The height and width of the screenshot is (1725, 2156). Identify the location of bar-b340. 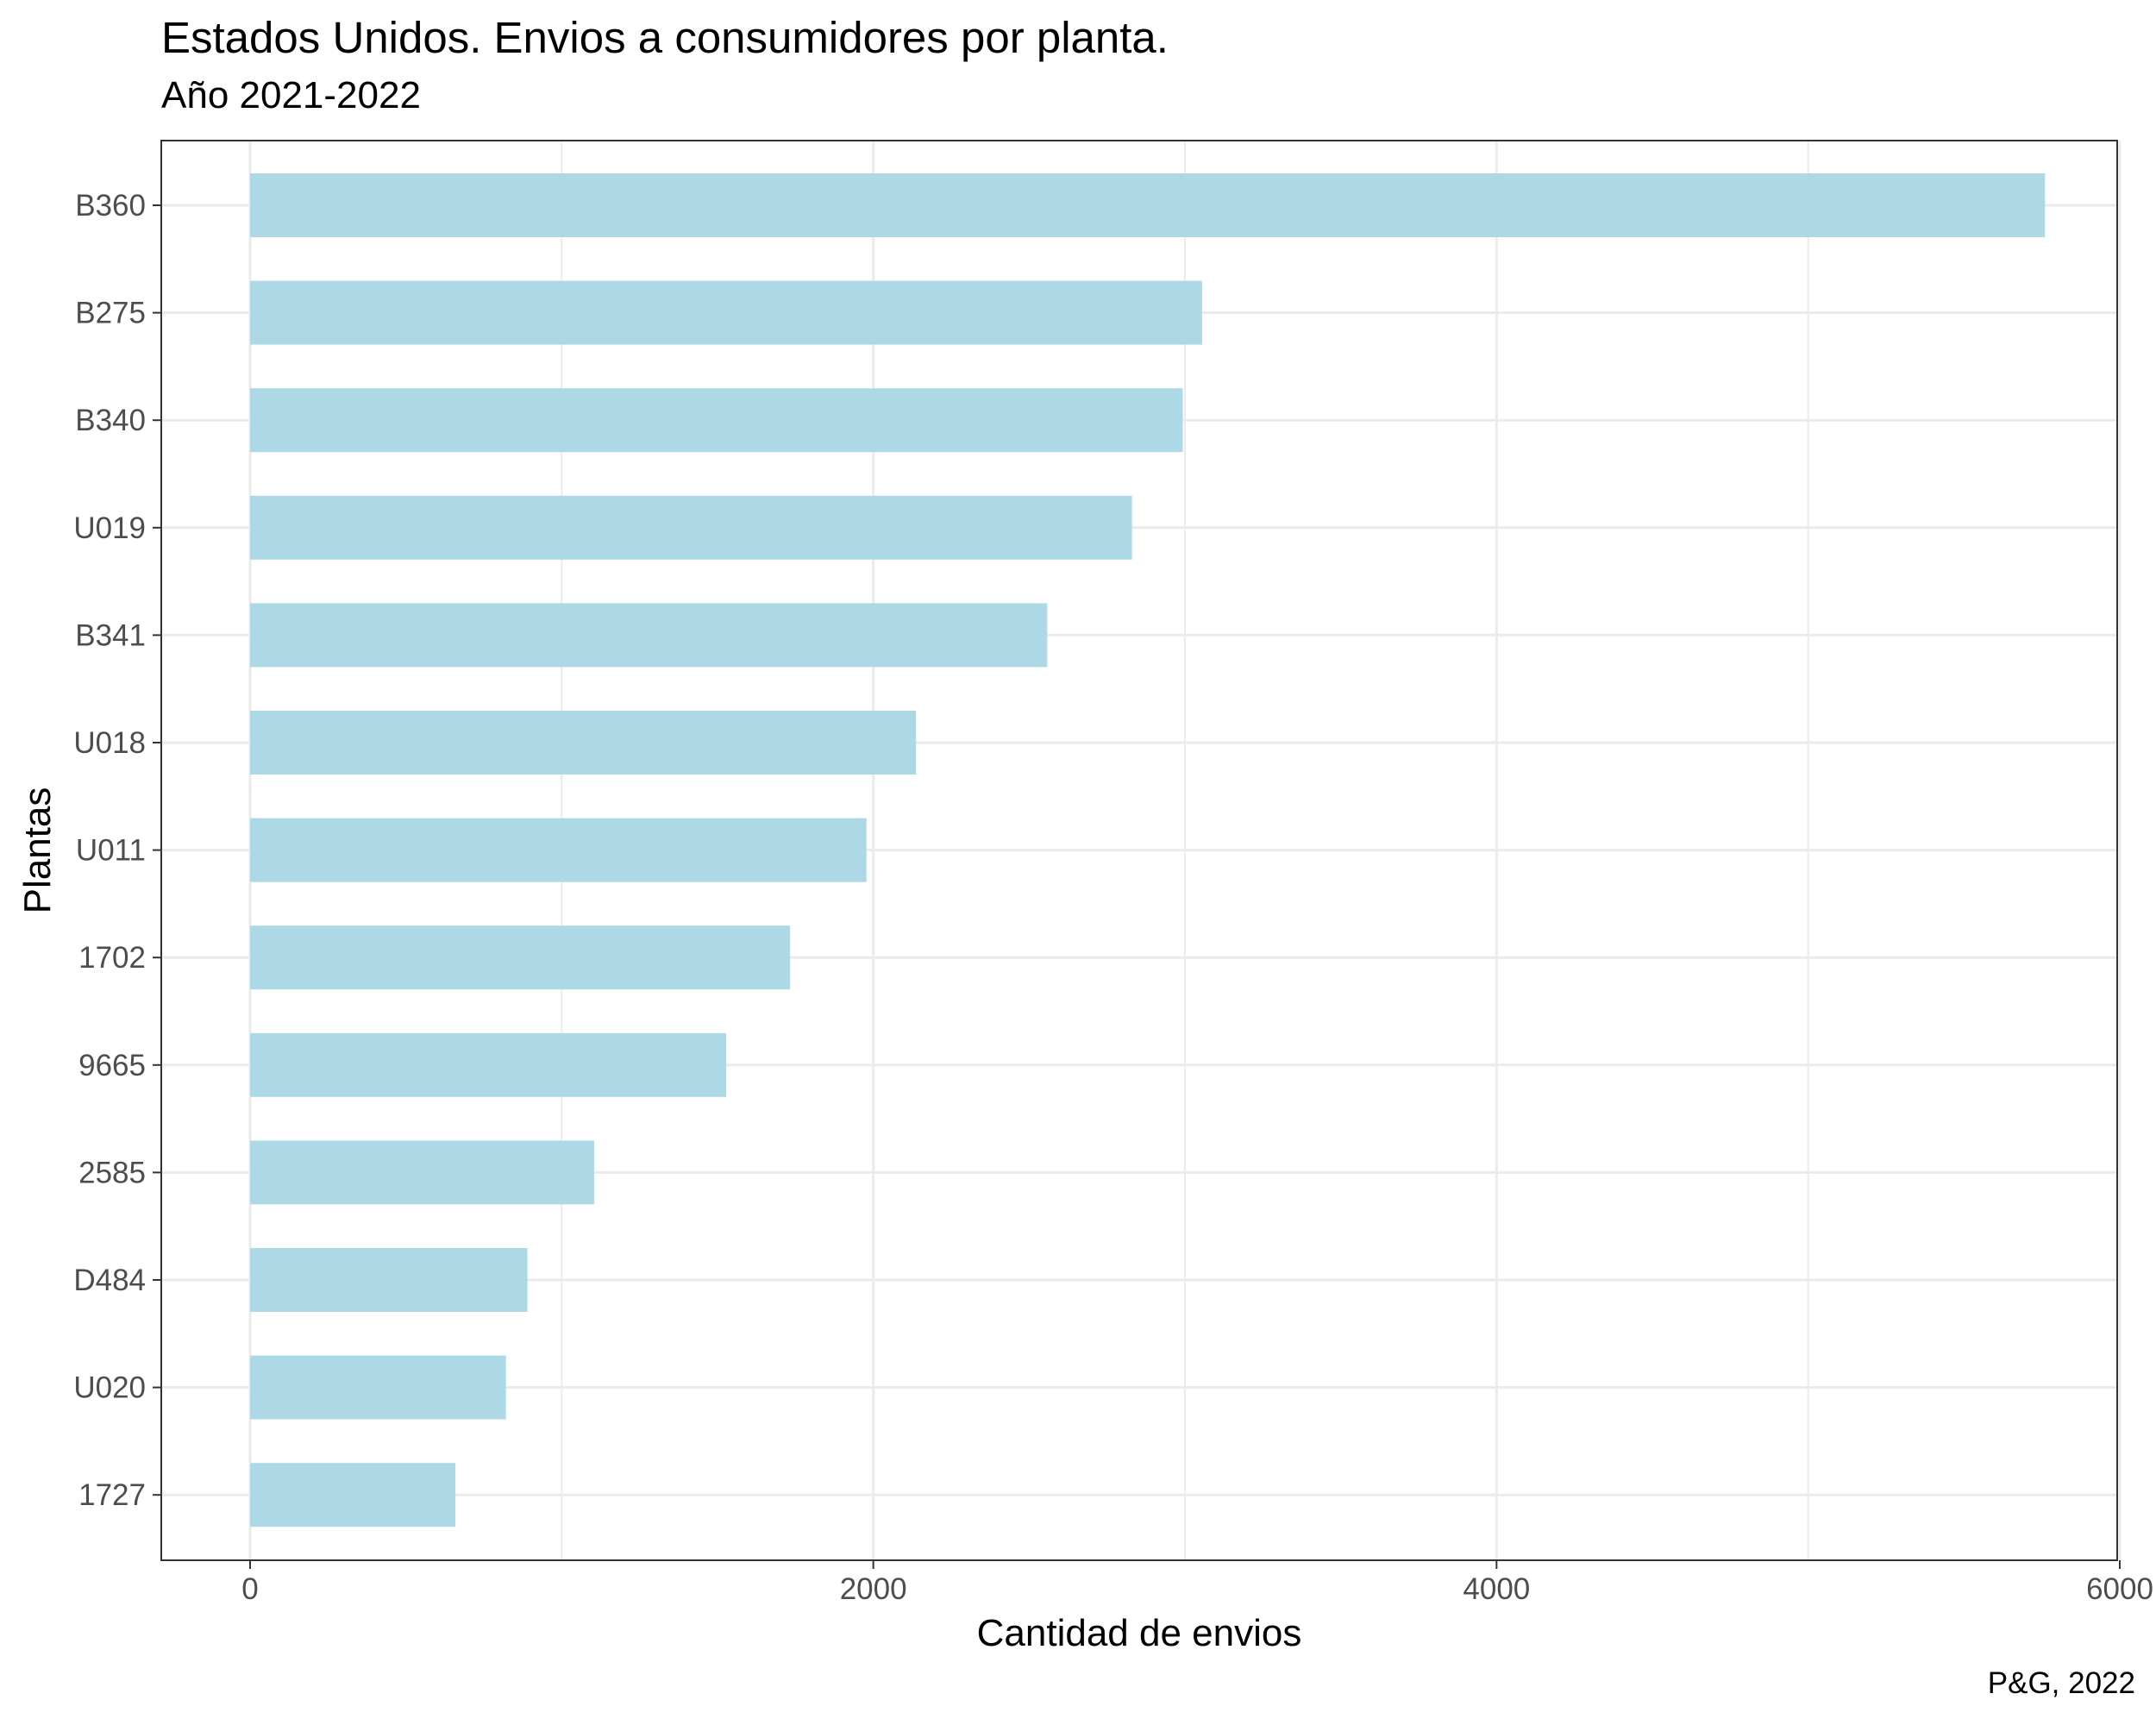
(716, 421).